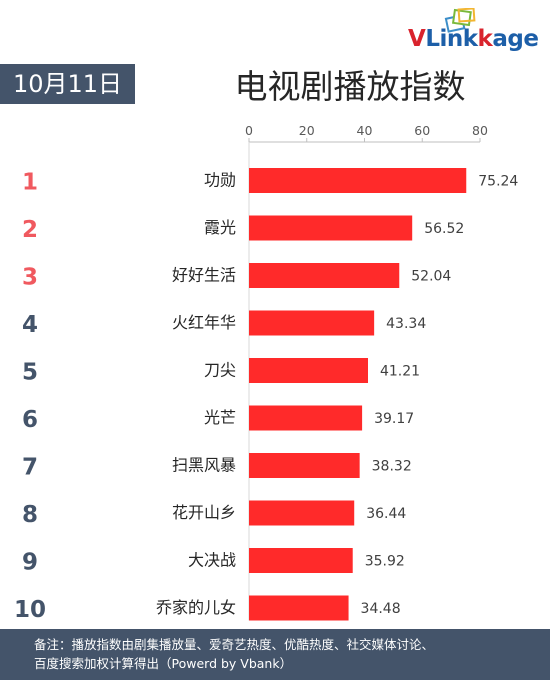 This screenshot has width=550, height=680. What do you see at coordinates (460, 20) in the screenshot?
I see `logo-frames-icon` at bounding box center [460, 20].